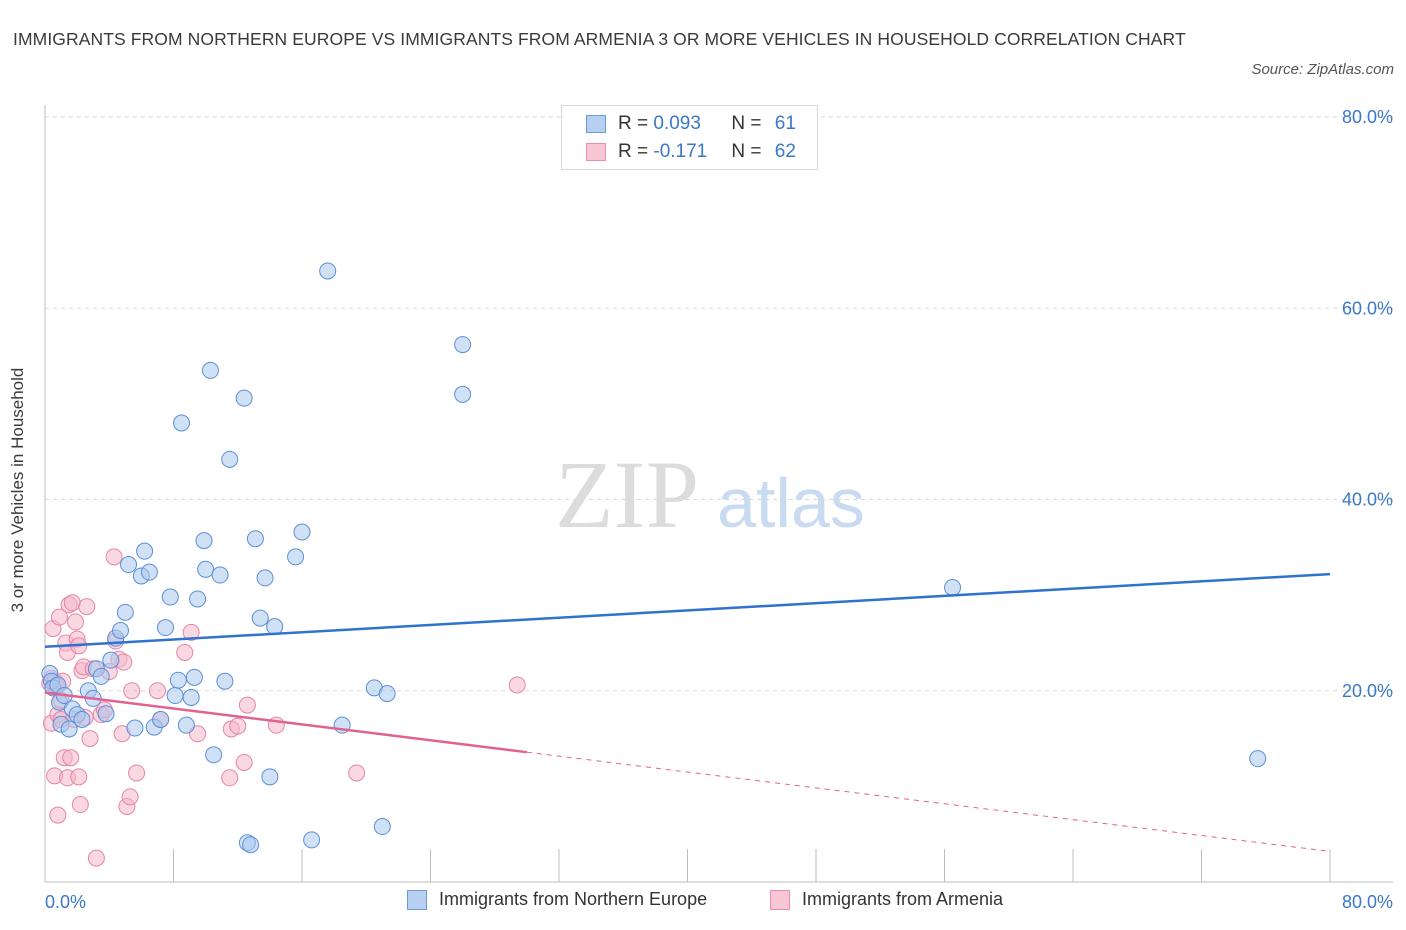  Describe the element at coordinates (627, 494) in the screenshot. I see `watermark-zip: ZIP` at that location.